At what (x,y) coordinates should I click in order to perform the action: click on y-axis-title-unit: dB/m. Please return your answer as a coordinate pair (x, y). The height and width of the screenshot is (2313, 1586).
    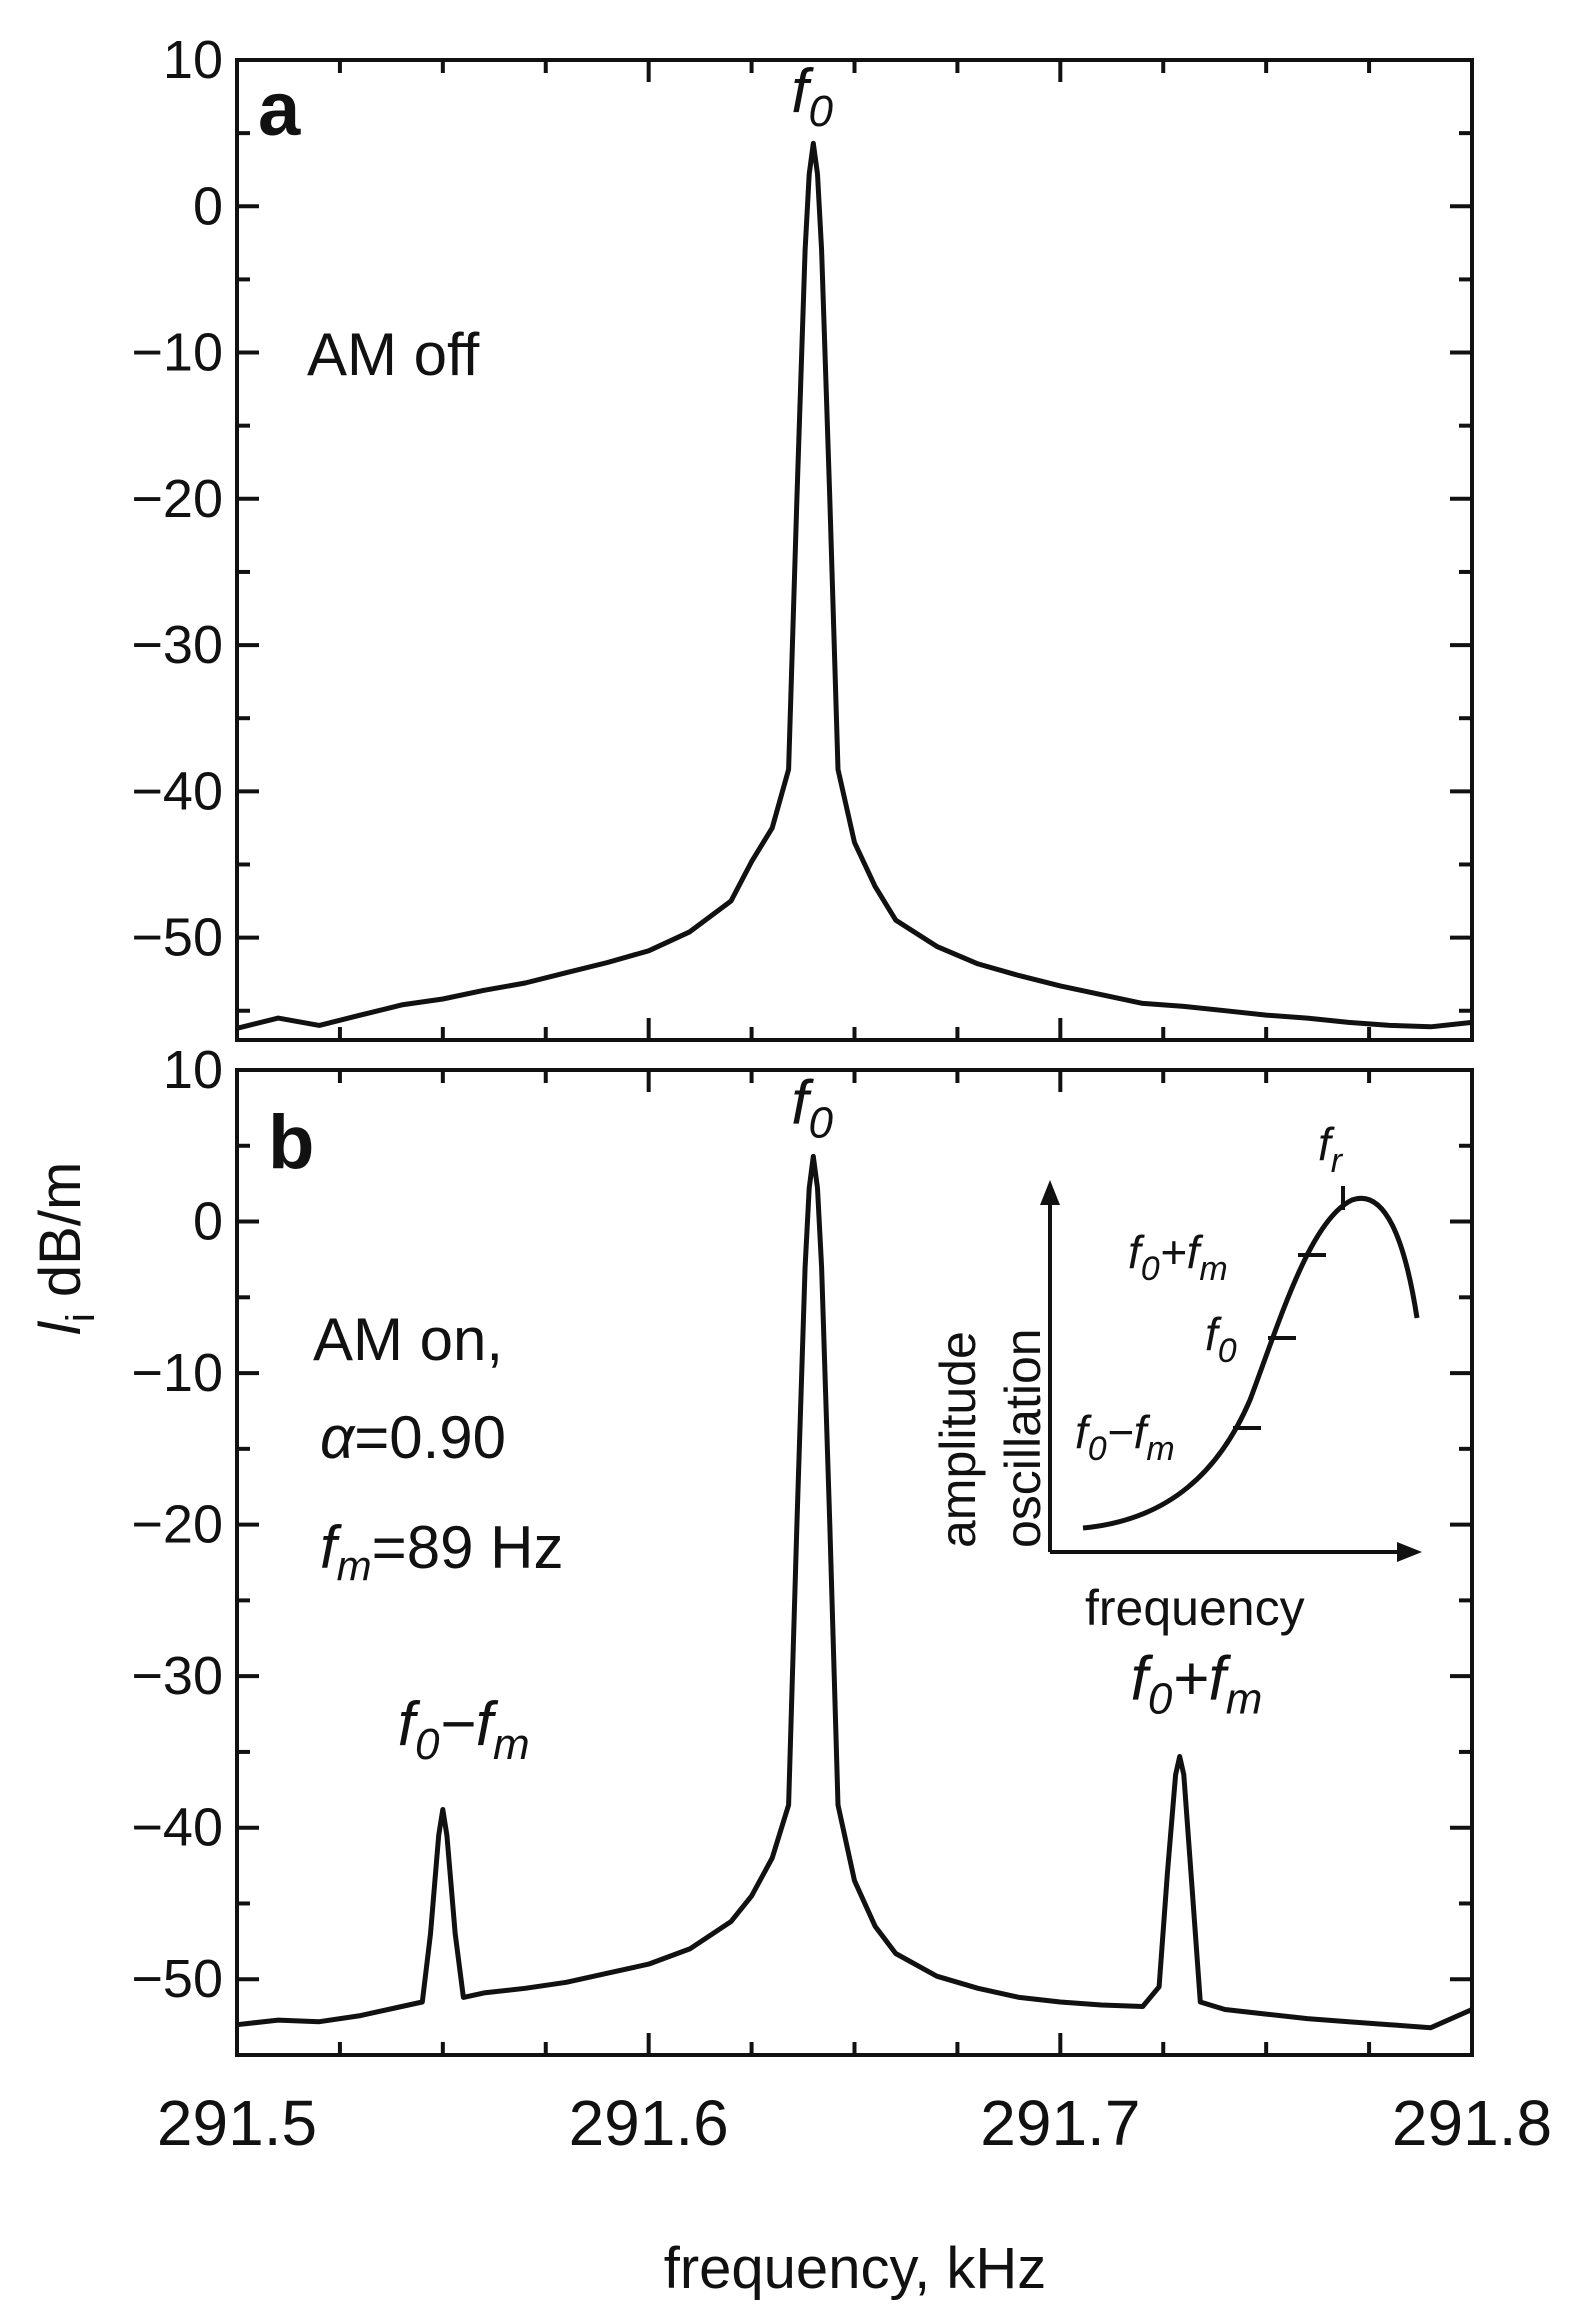
    Looking at the image, I should click on (60, 1238).